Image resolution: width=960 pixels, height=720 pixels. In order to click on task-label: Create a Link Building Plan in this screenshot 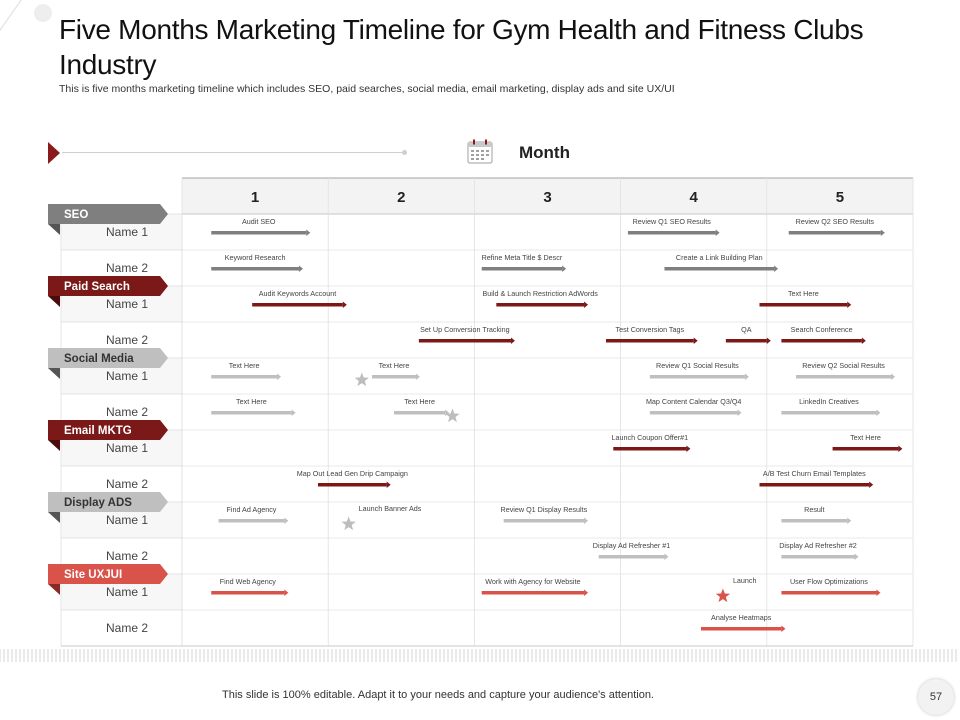, I will do `click(719, 257)`.